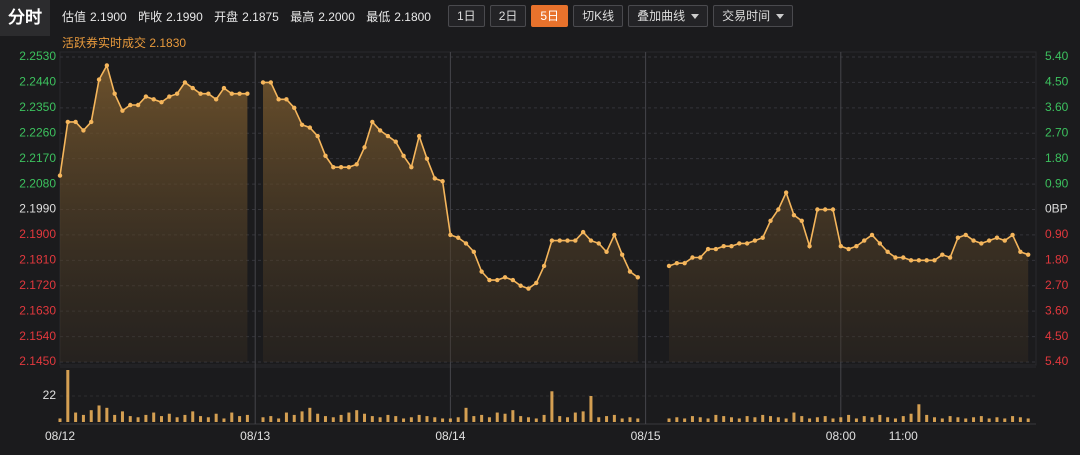  I want to click on toolbar: 1日 2日 5日 切K线 叠加曲线 交易时间, so click(621, 16).